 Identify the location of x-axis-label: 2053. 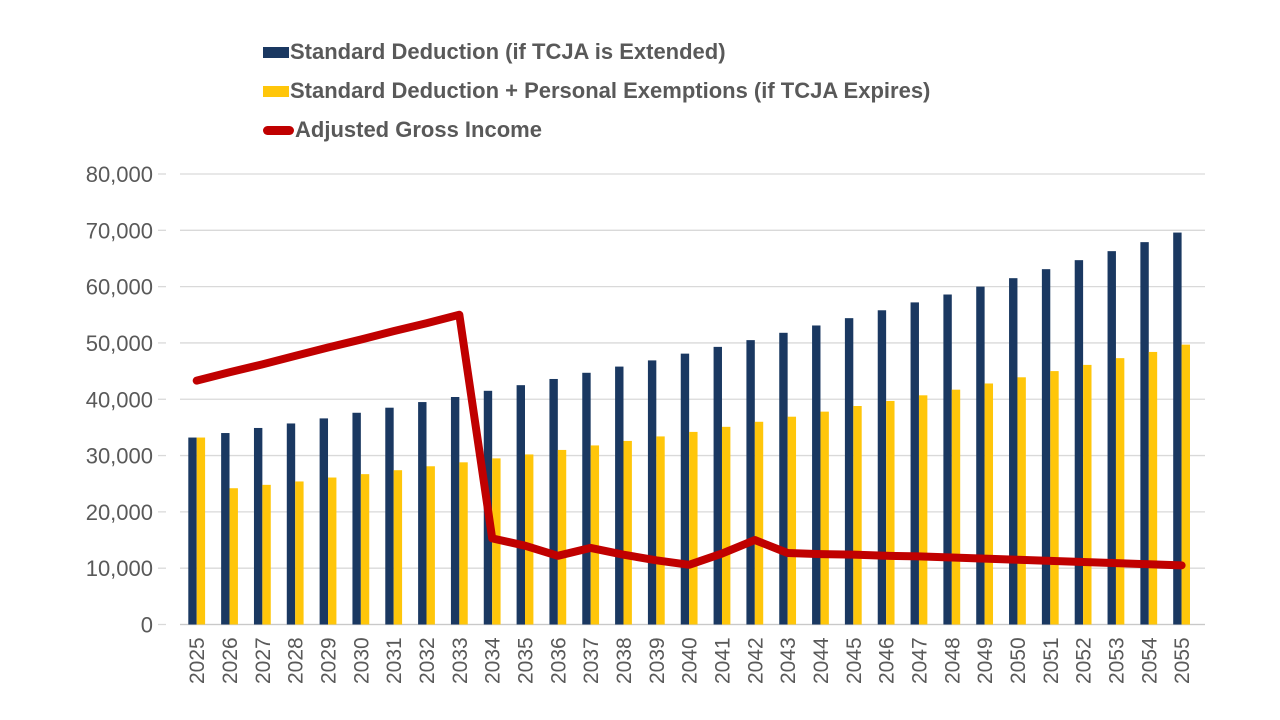
(1116, 660).